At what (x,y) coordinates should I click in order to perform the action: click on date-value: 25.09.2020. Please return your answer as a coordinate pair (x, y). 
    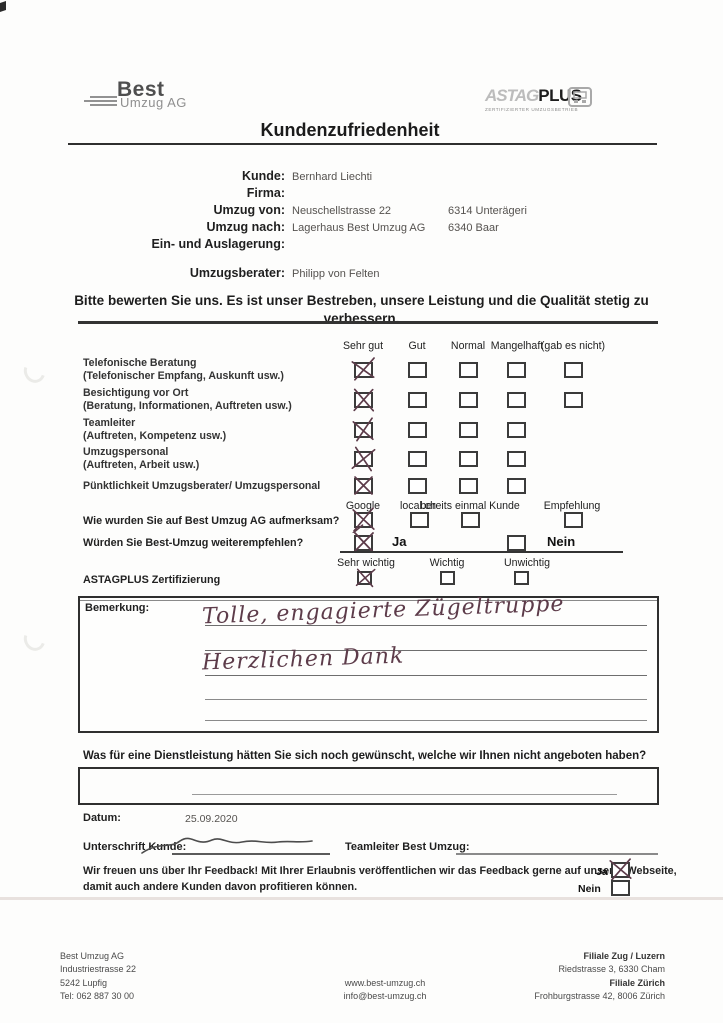
    Looking at the image, I should click on (211, 819).